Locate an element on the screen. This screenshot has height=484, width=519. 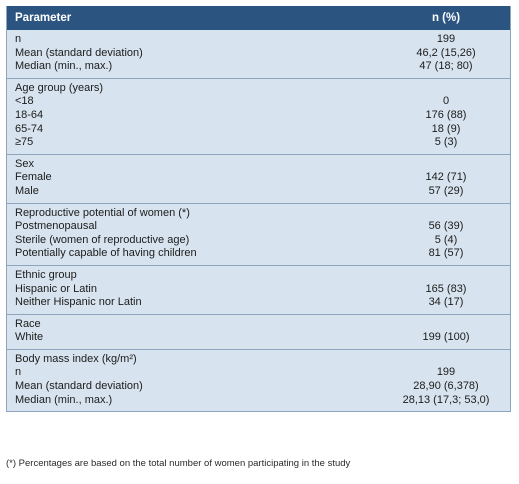
section-values: 199 46,2 (15,26) 47 (18; 80) is located at coordinates (446, 54).